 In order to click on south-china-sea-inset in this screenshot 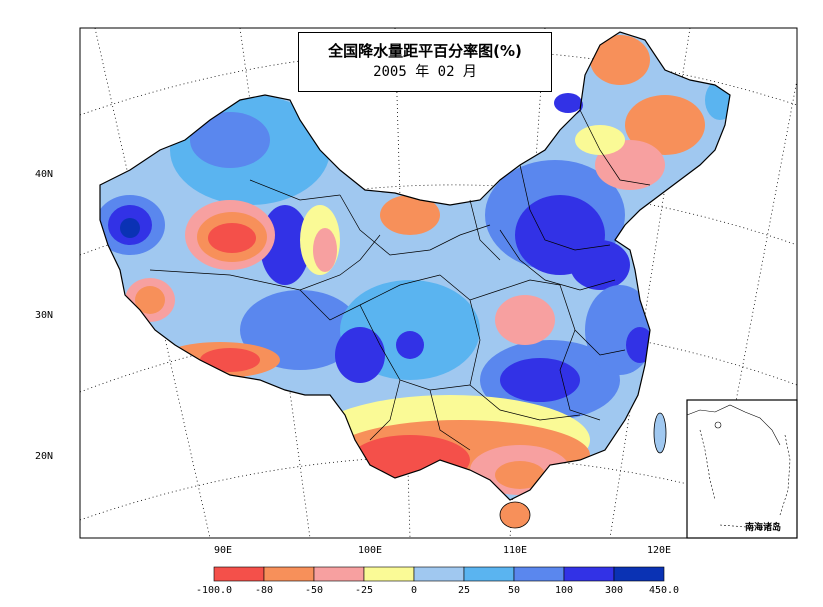, I will do `click(742, 469)`.